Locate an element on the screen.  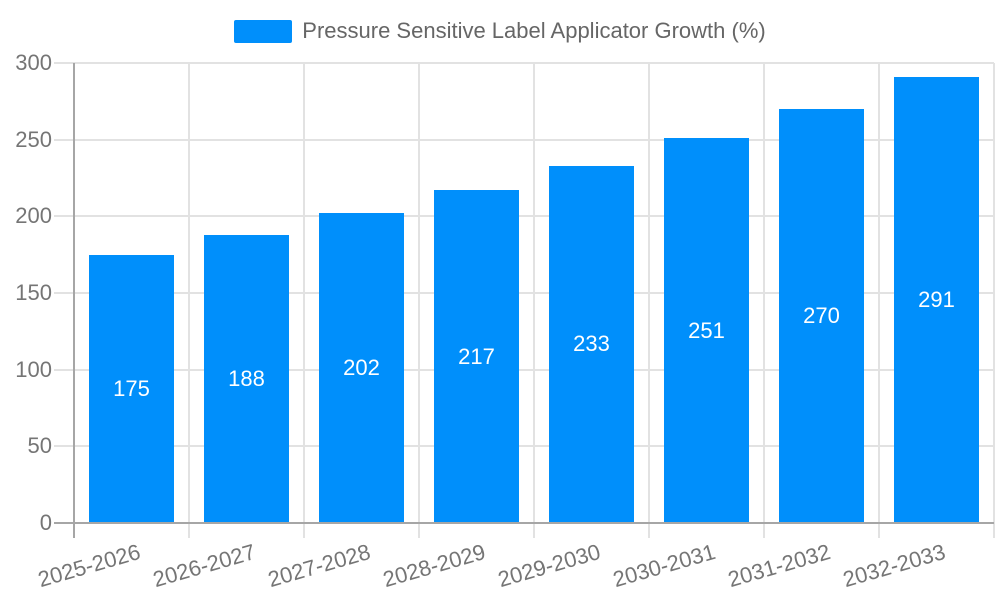
y-tick-label: 200 is located at coordinates (33, 216).